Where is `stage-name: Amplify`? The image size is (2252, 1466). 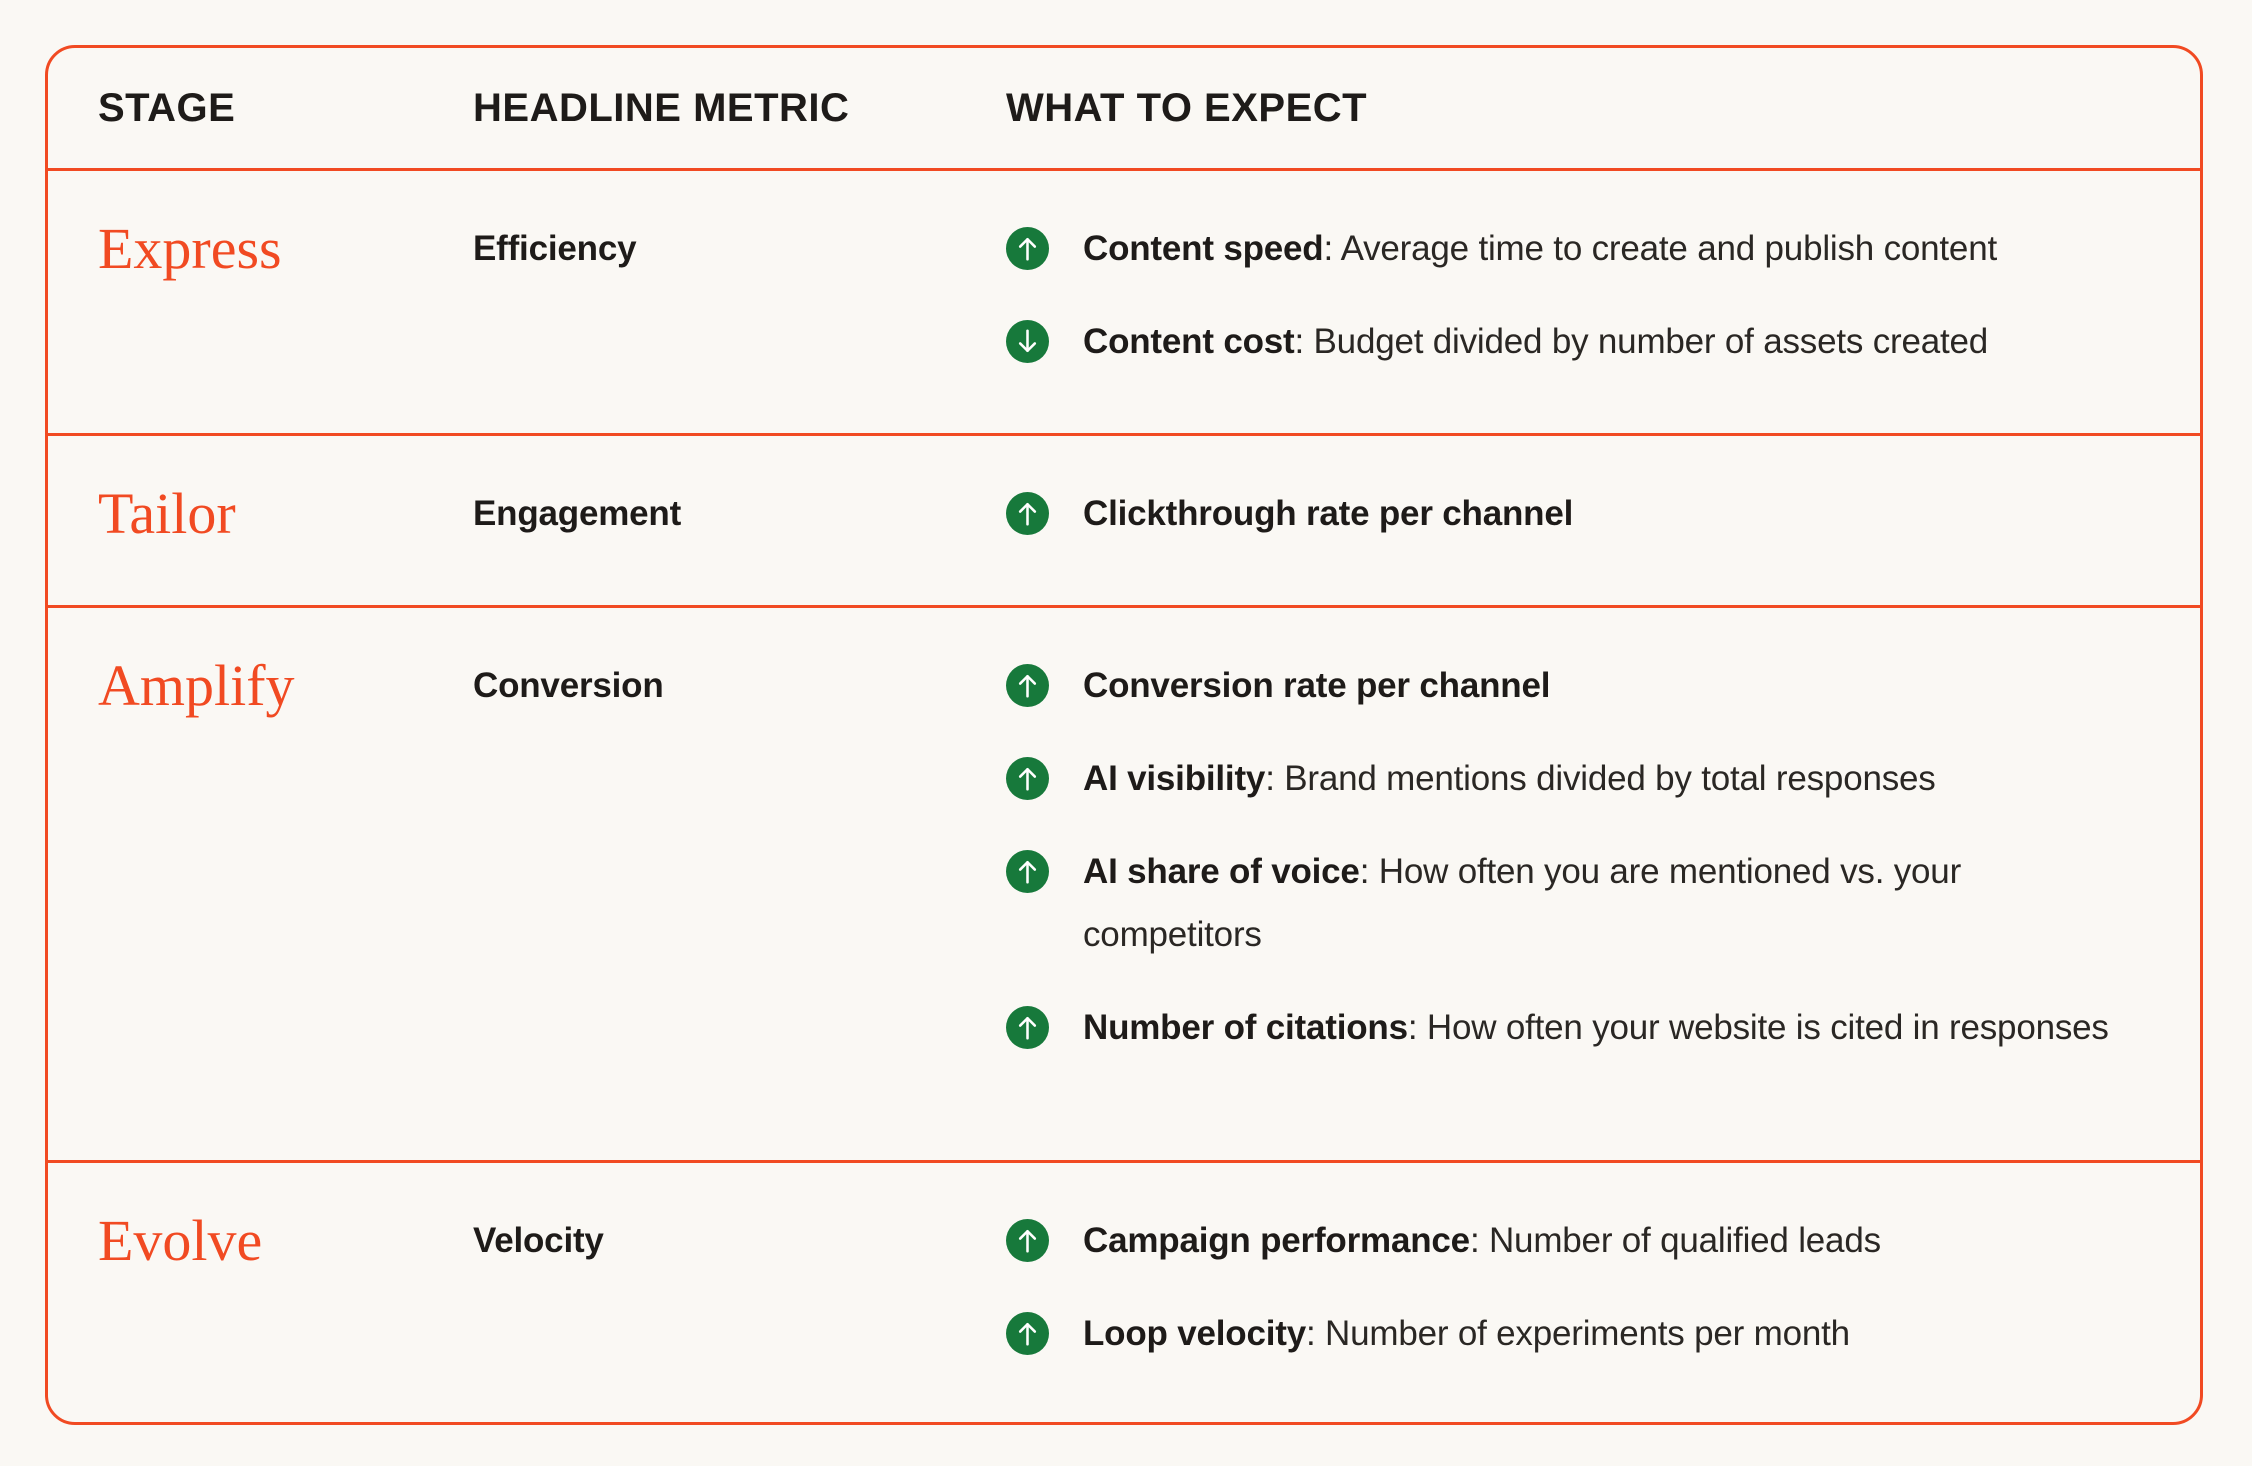 stage-name: Amplify is located at coordinates (196, 685).